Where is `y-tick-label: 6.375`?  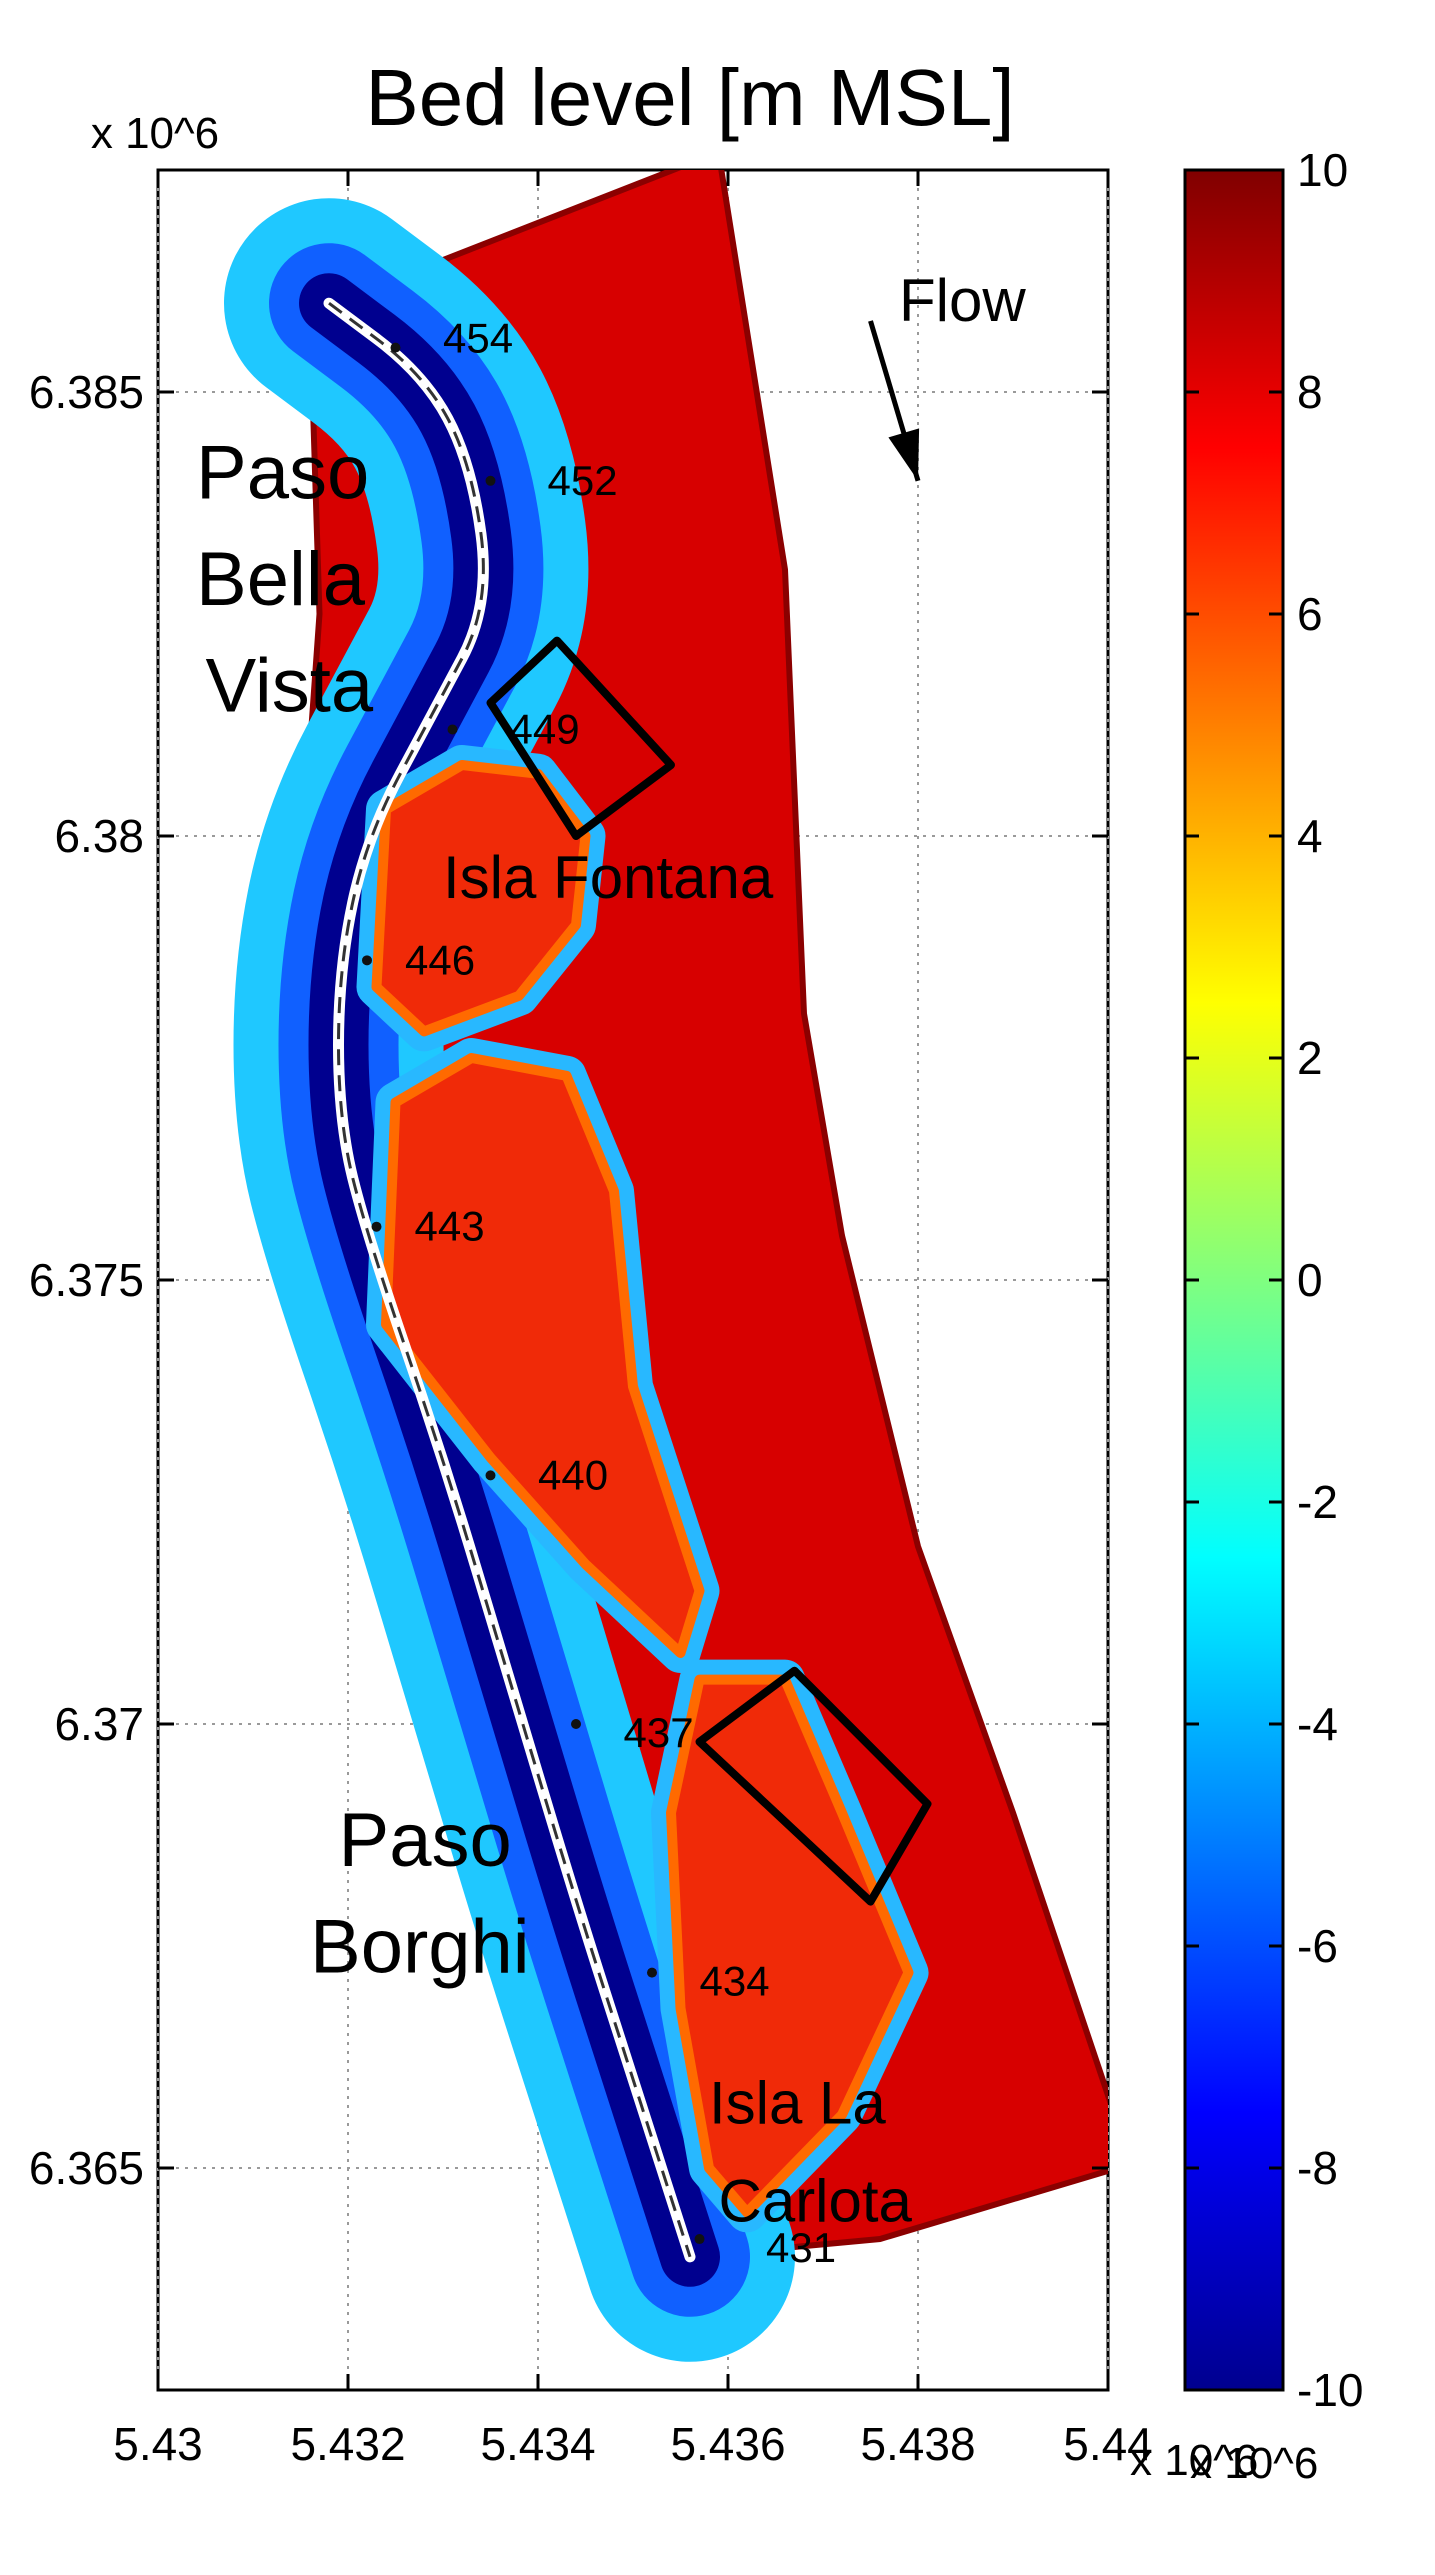
y-tick-label: 6.375 is located at coordinates (86, 1280).